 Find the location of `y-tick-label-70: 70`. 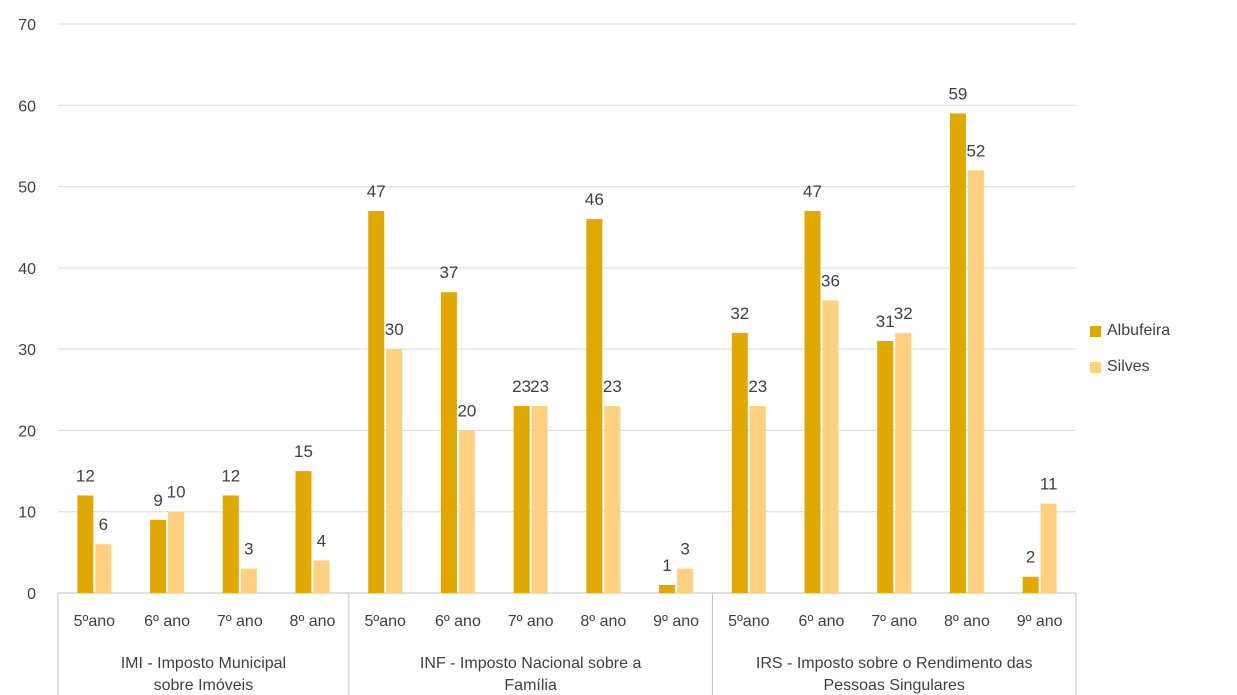

y-tick-label-70: 70 is located at coordinates (27, 25).